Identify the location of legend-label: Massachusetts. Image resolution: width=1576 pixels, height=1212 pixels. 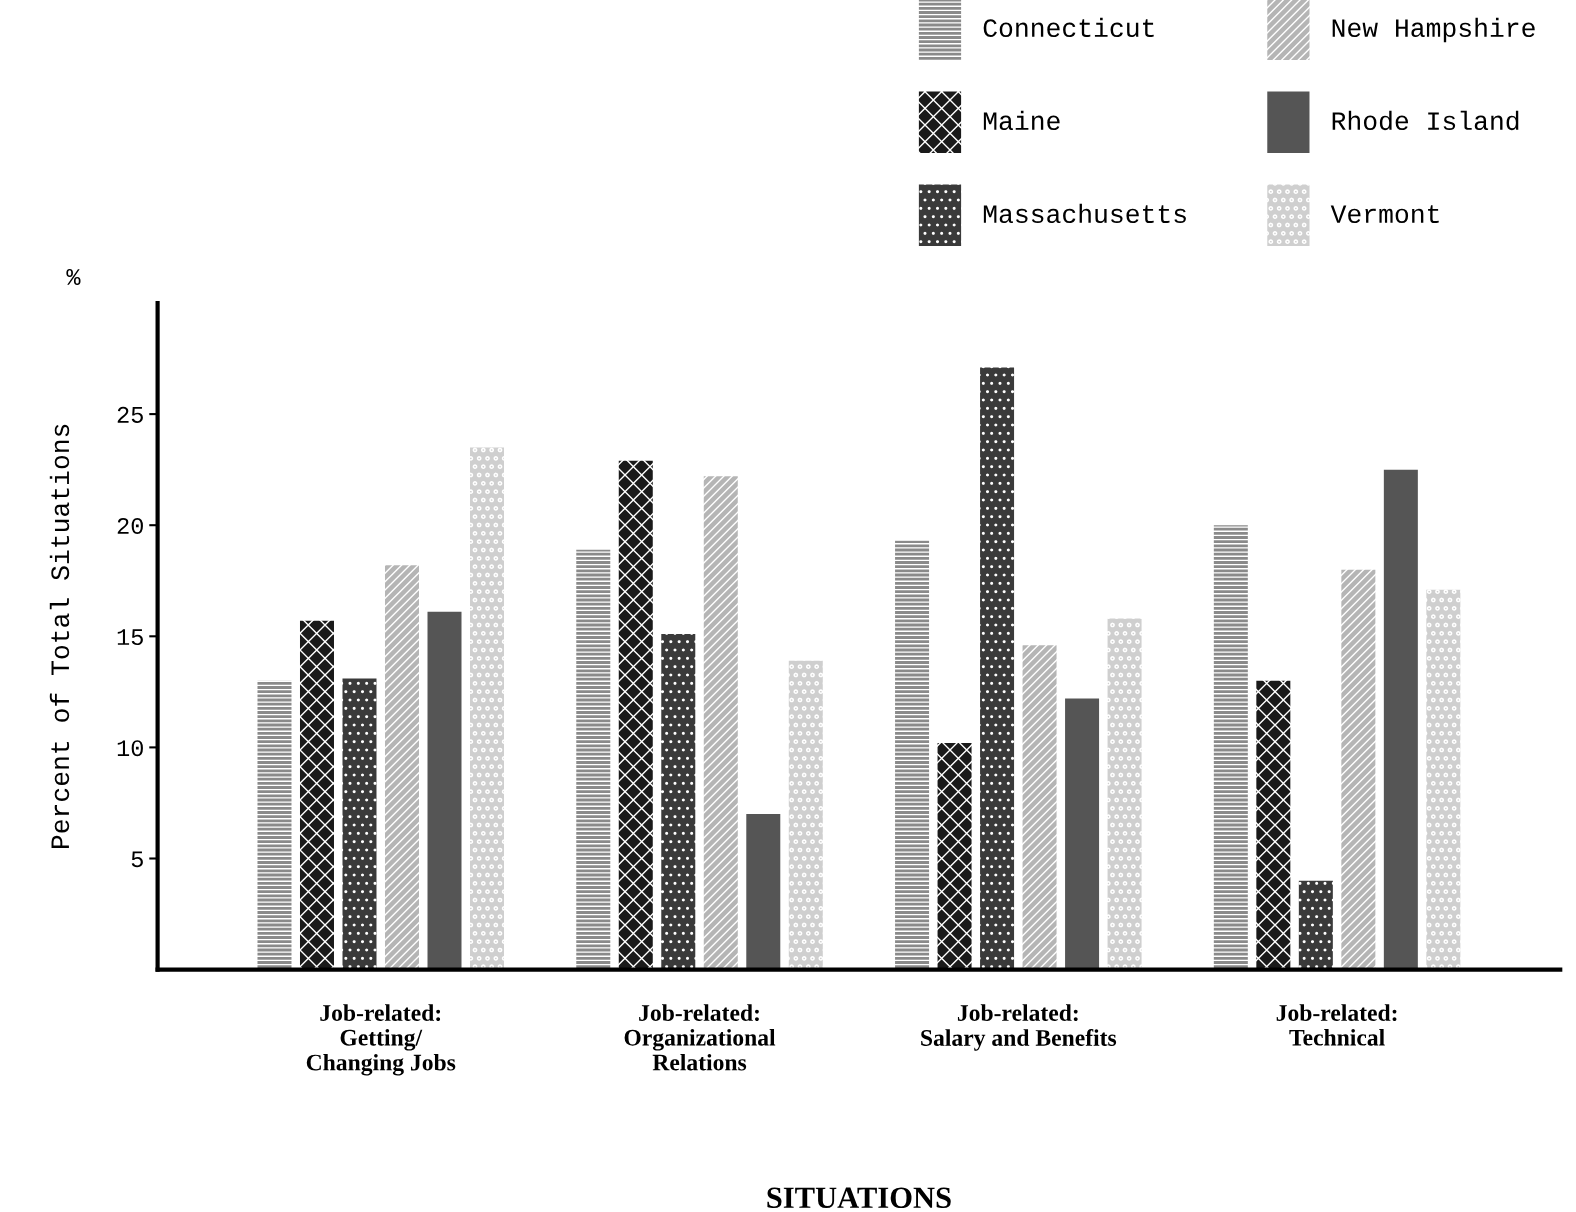
(1084, 213).